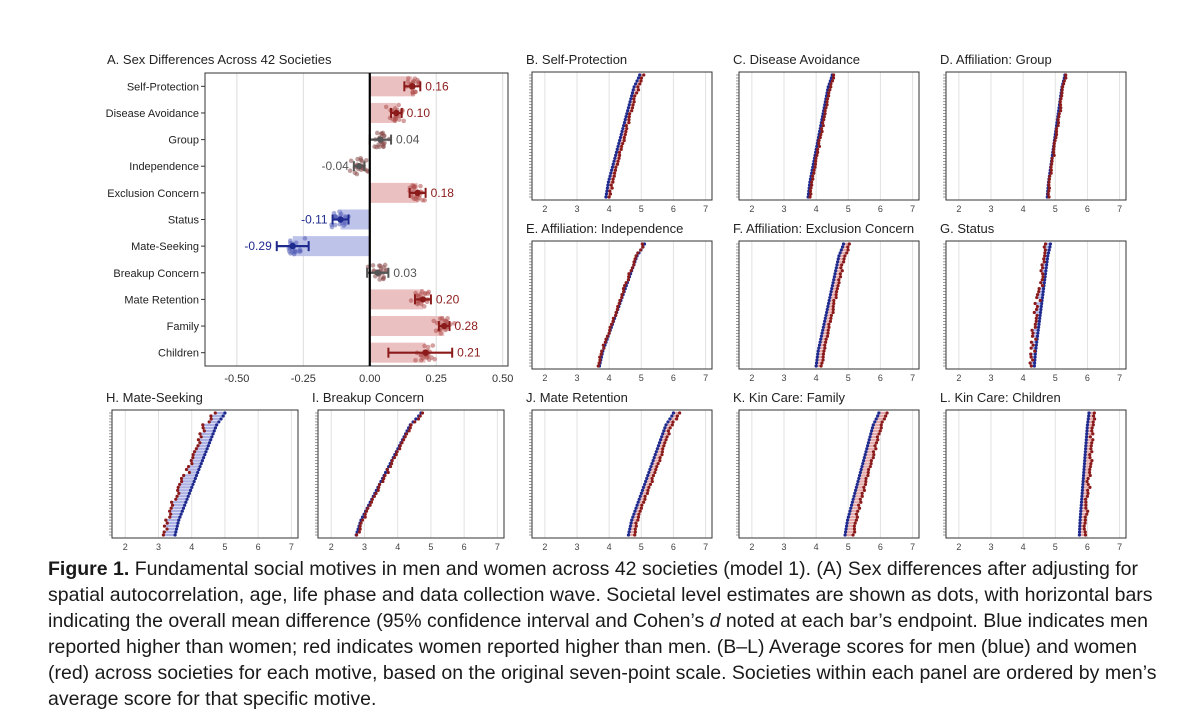  I want to click on panel-a-xtick-label: 0.50, so click(502, 379).